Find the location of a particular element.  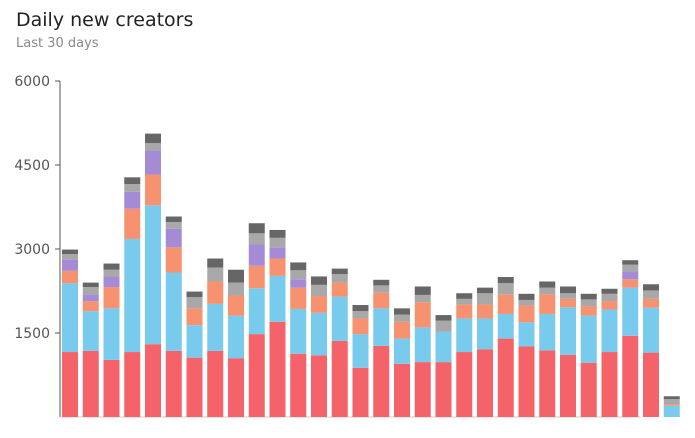

y-tick-label: 6000 is located at coordinates (32, 82).